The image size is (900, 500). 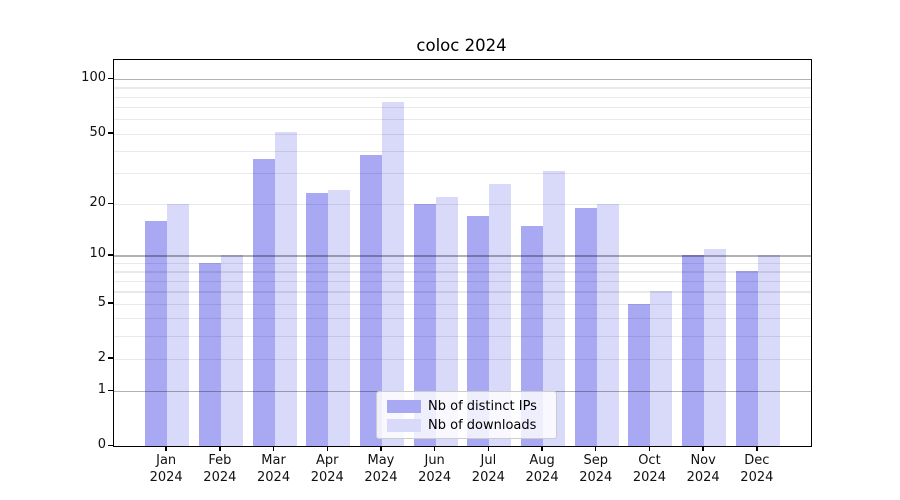 I want to click on x-tick-mark-jul, so click(x=488, y=449).